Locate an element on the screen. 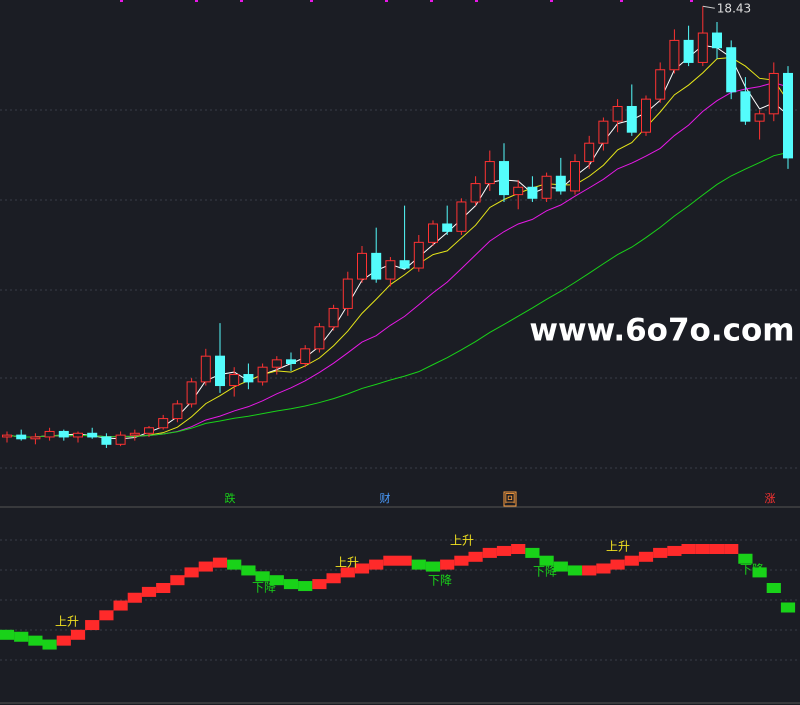 Image resolution: width=800 pixels, height=705 pixels. watermark: www.6o7o.com is located at coordinates (661, 331).